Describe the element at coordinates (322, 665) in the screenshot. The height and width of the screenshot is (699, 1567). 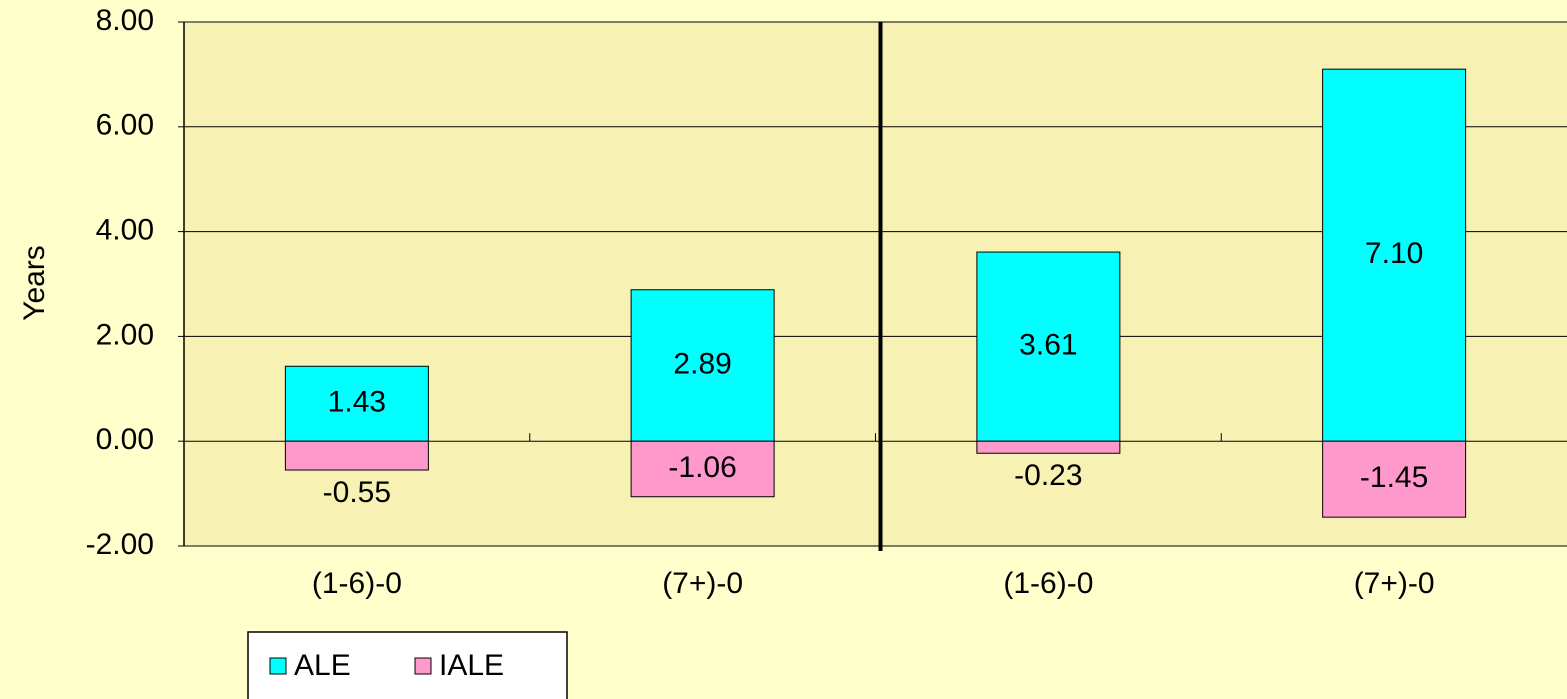
I see `legend-label: ALE` at that location.